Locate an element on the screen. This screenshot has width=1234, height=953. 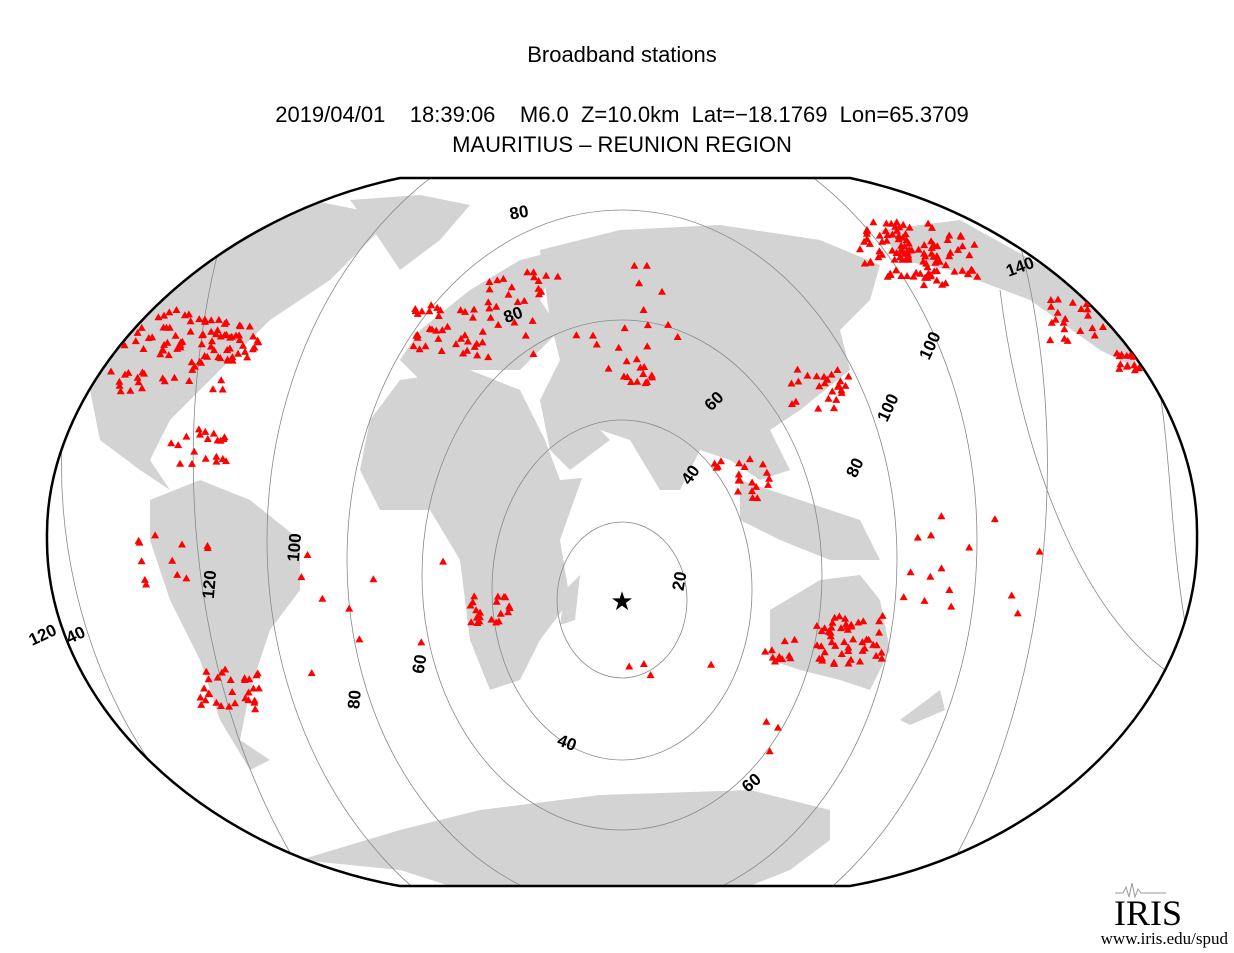
contour-label: 120 is located at coordinates (43, 634).